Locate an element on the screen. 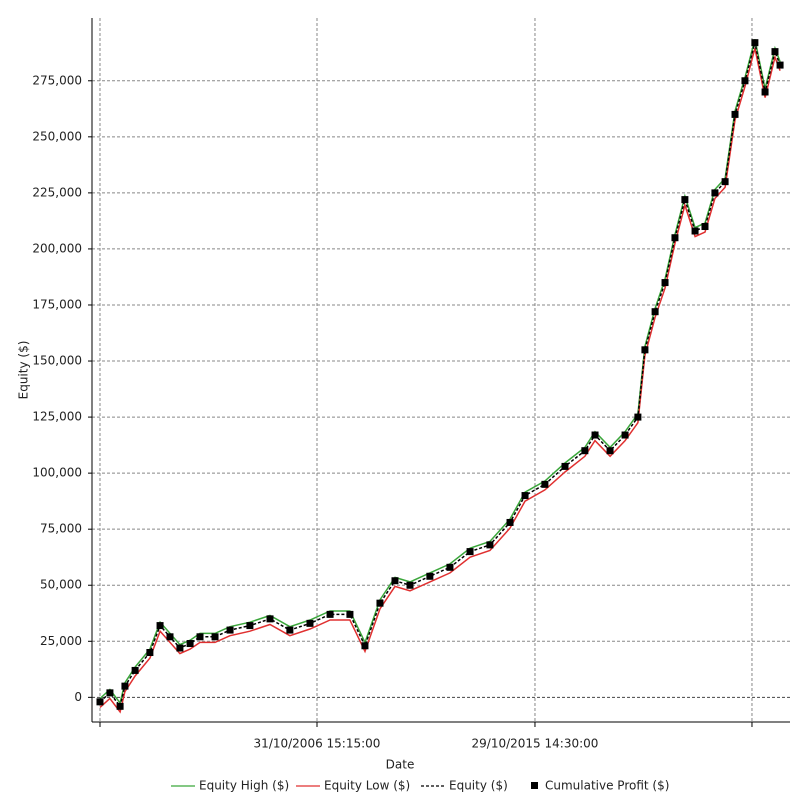 The image size is (802, 801). y-tick-label: 125,000 is located at coordinates (57, 417).